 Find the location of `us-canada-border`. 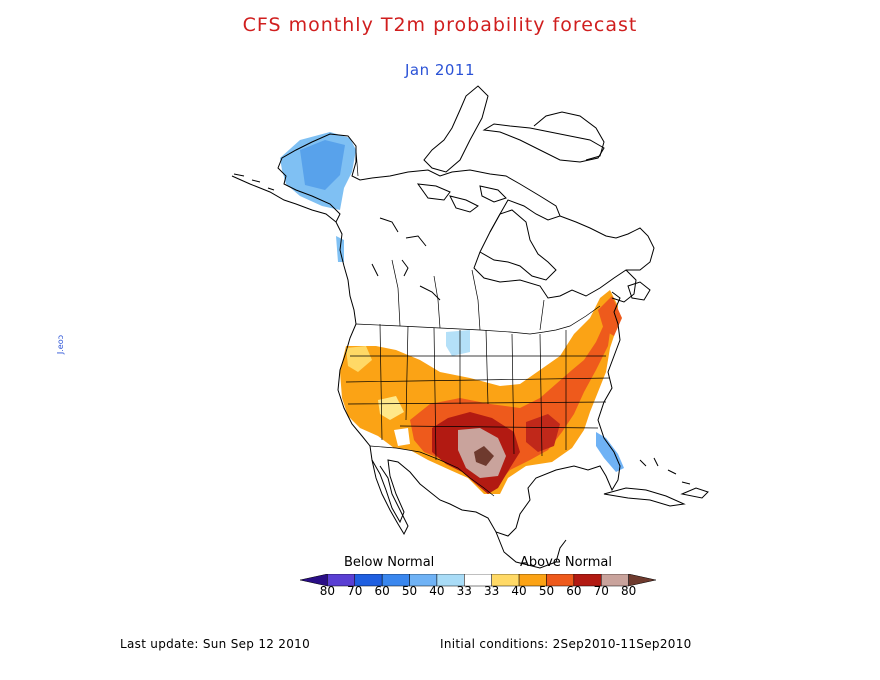

us-canada-border is located at coordinates (478, 320).